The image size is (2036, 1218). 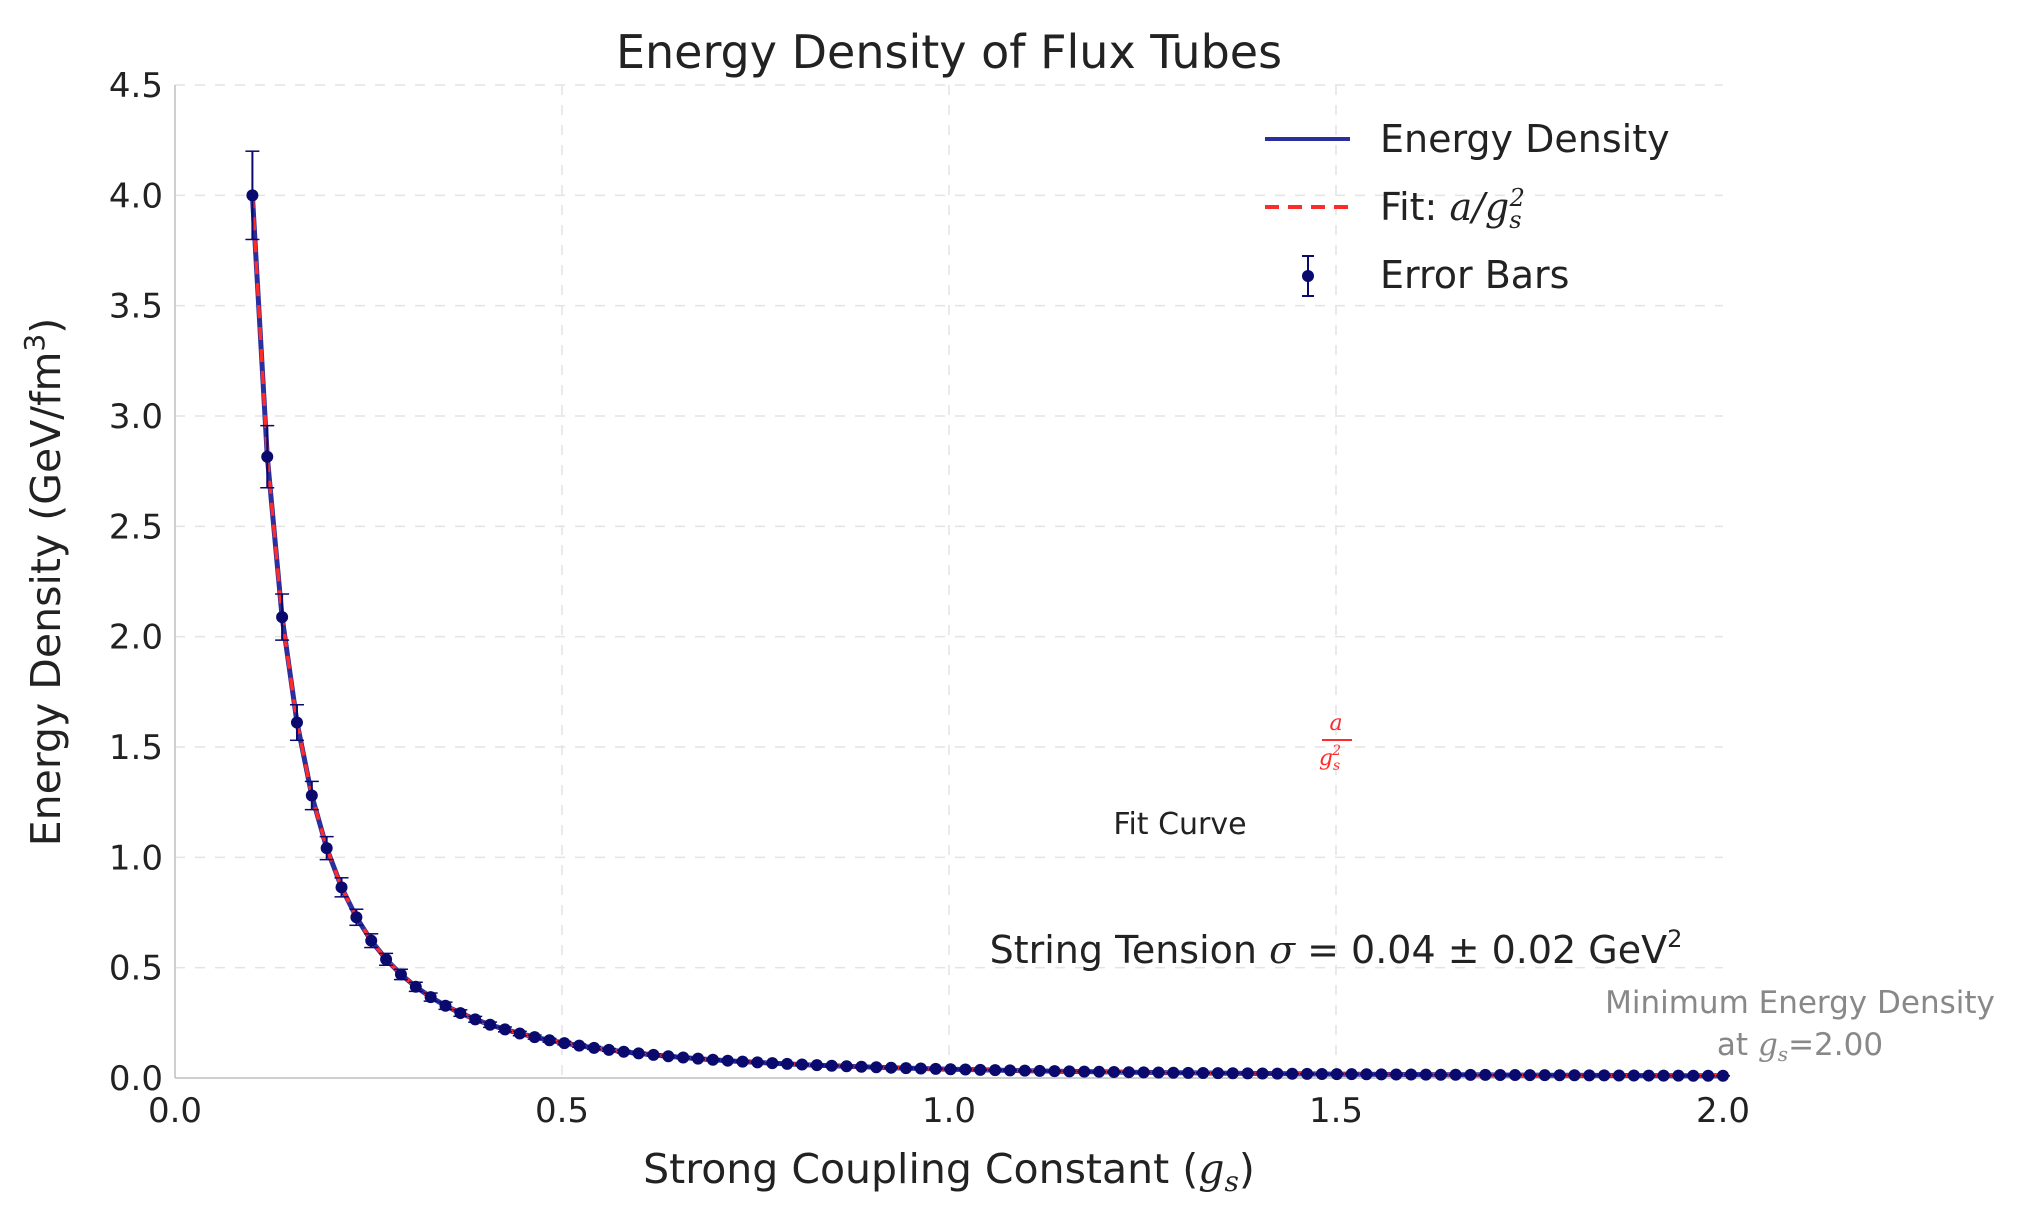 I want to click on x-tick-label: 0.5, so click(x=562, y=1111).